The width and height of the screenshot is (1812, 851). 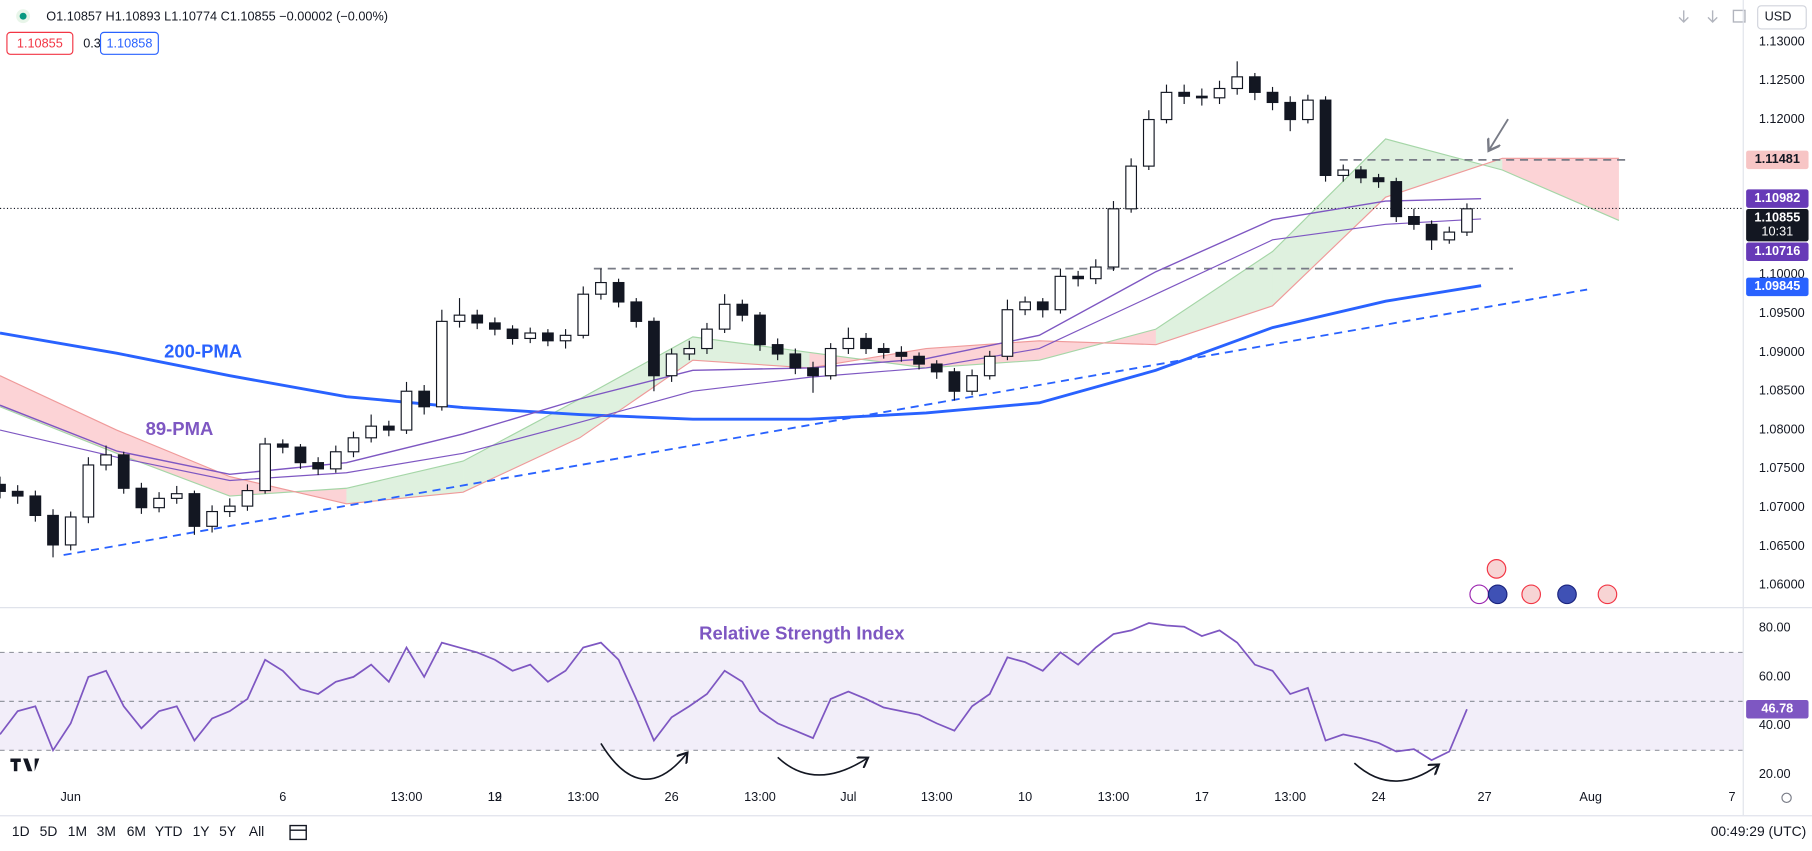 I want to click on moving-average, so click(x=741, y=352).